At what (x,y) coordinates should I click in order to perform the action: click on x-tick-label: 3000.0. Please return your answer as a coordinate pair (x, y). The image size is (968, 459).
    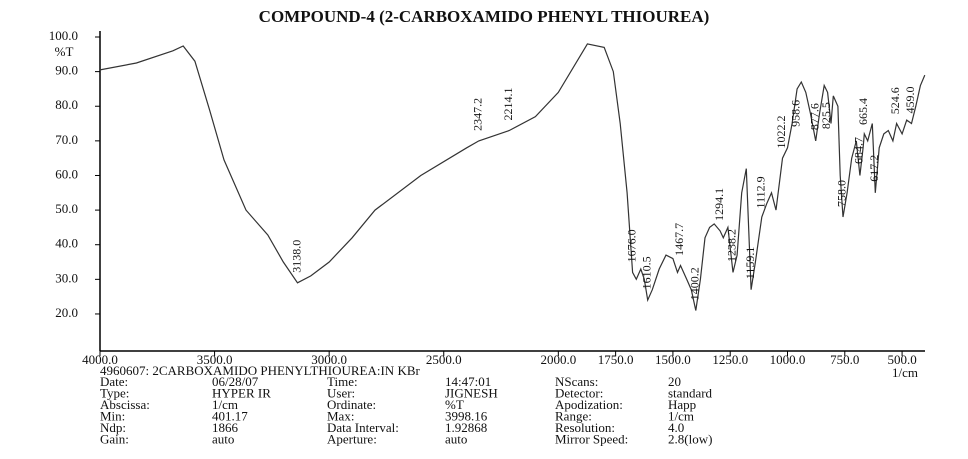
    Looking at the image, I should click on (329, 359).